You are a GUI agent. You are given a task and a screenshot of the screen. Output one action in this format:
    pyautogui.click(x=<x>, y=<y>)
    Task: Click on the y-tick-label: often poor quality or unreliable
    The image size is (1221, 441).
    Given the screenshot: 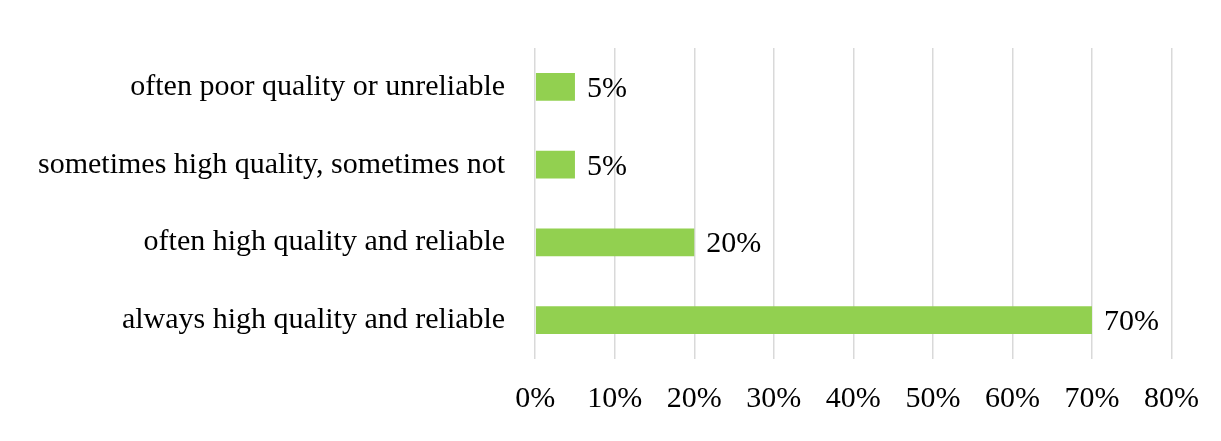 What is the action you would take?
    pyautogui.click(x=318, y=84)
    